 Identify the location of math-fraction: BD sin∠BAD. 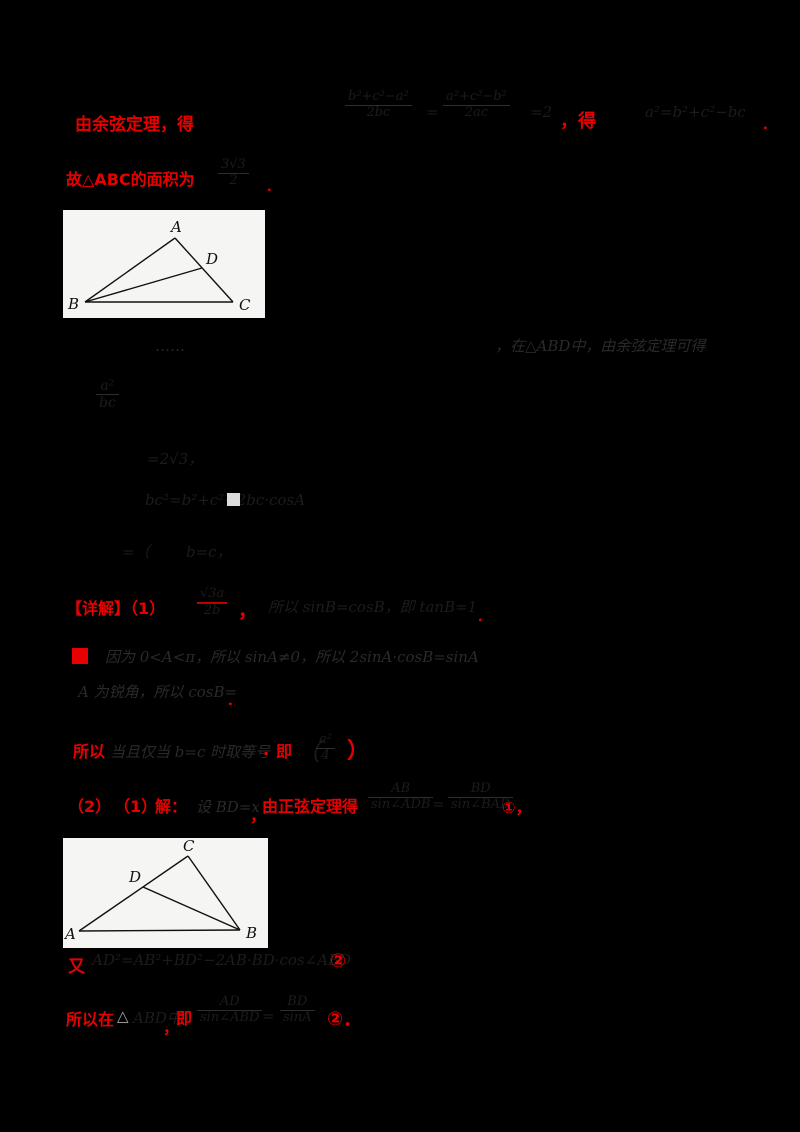
(481, 797).